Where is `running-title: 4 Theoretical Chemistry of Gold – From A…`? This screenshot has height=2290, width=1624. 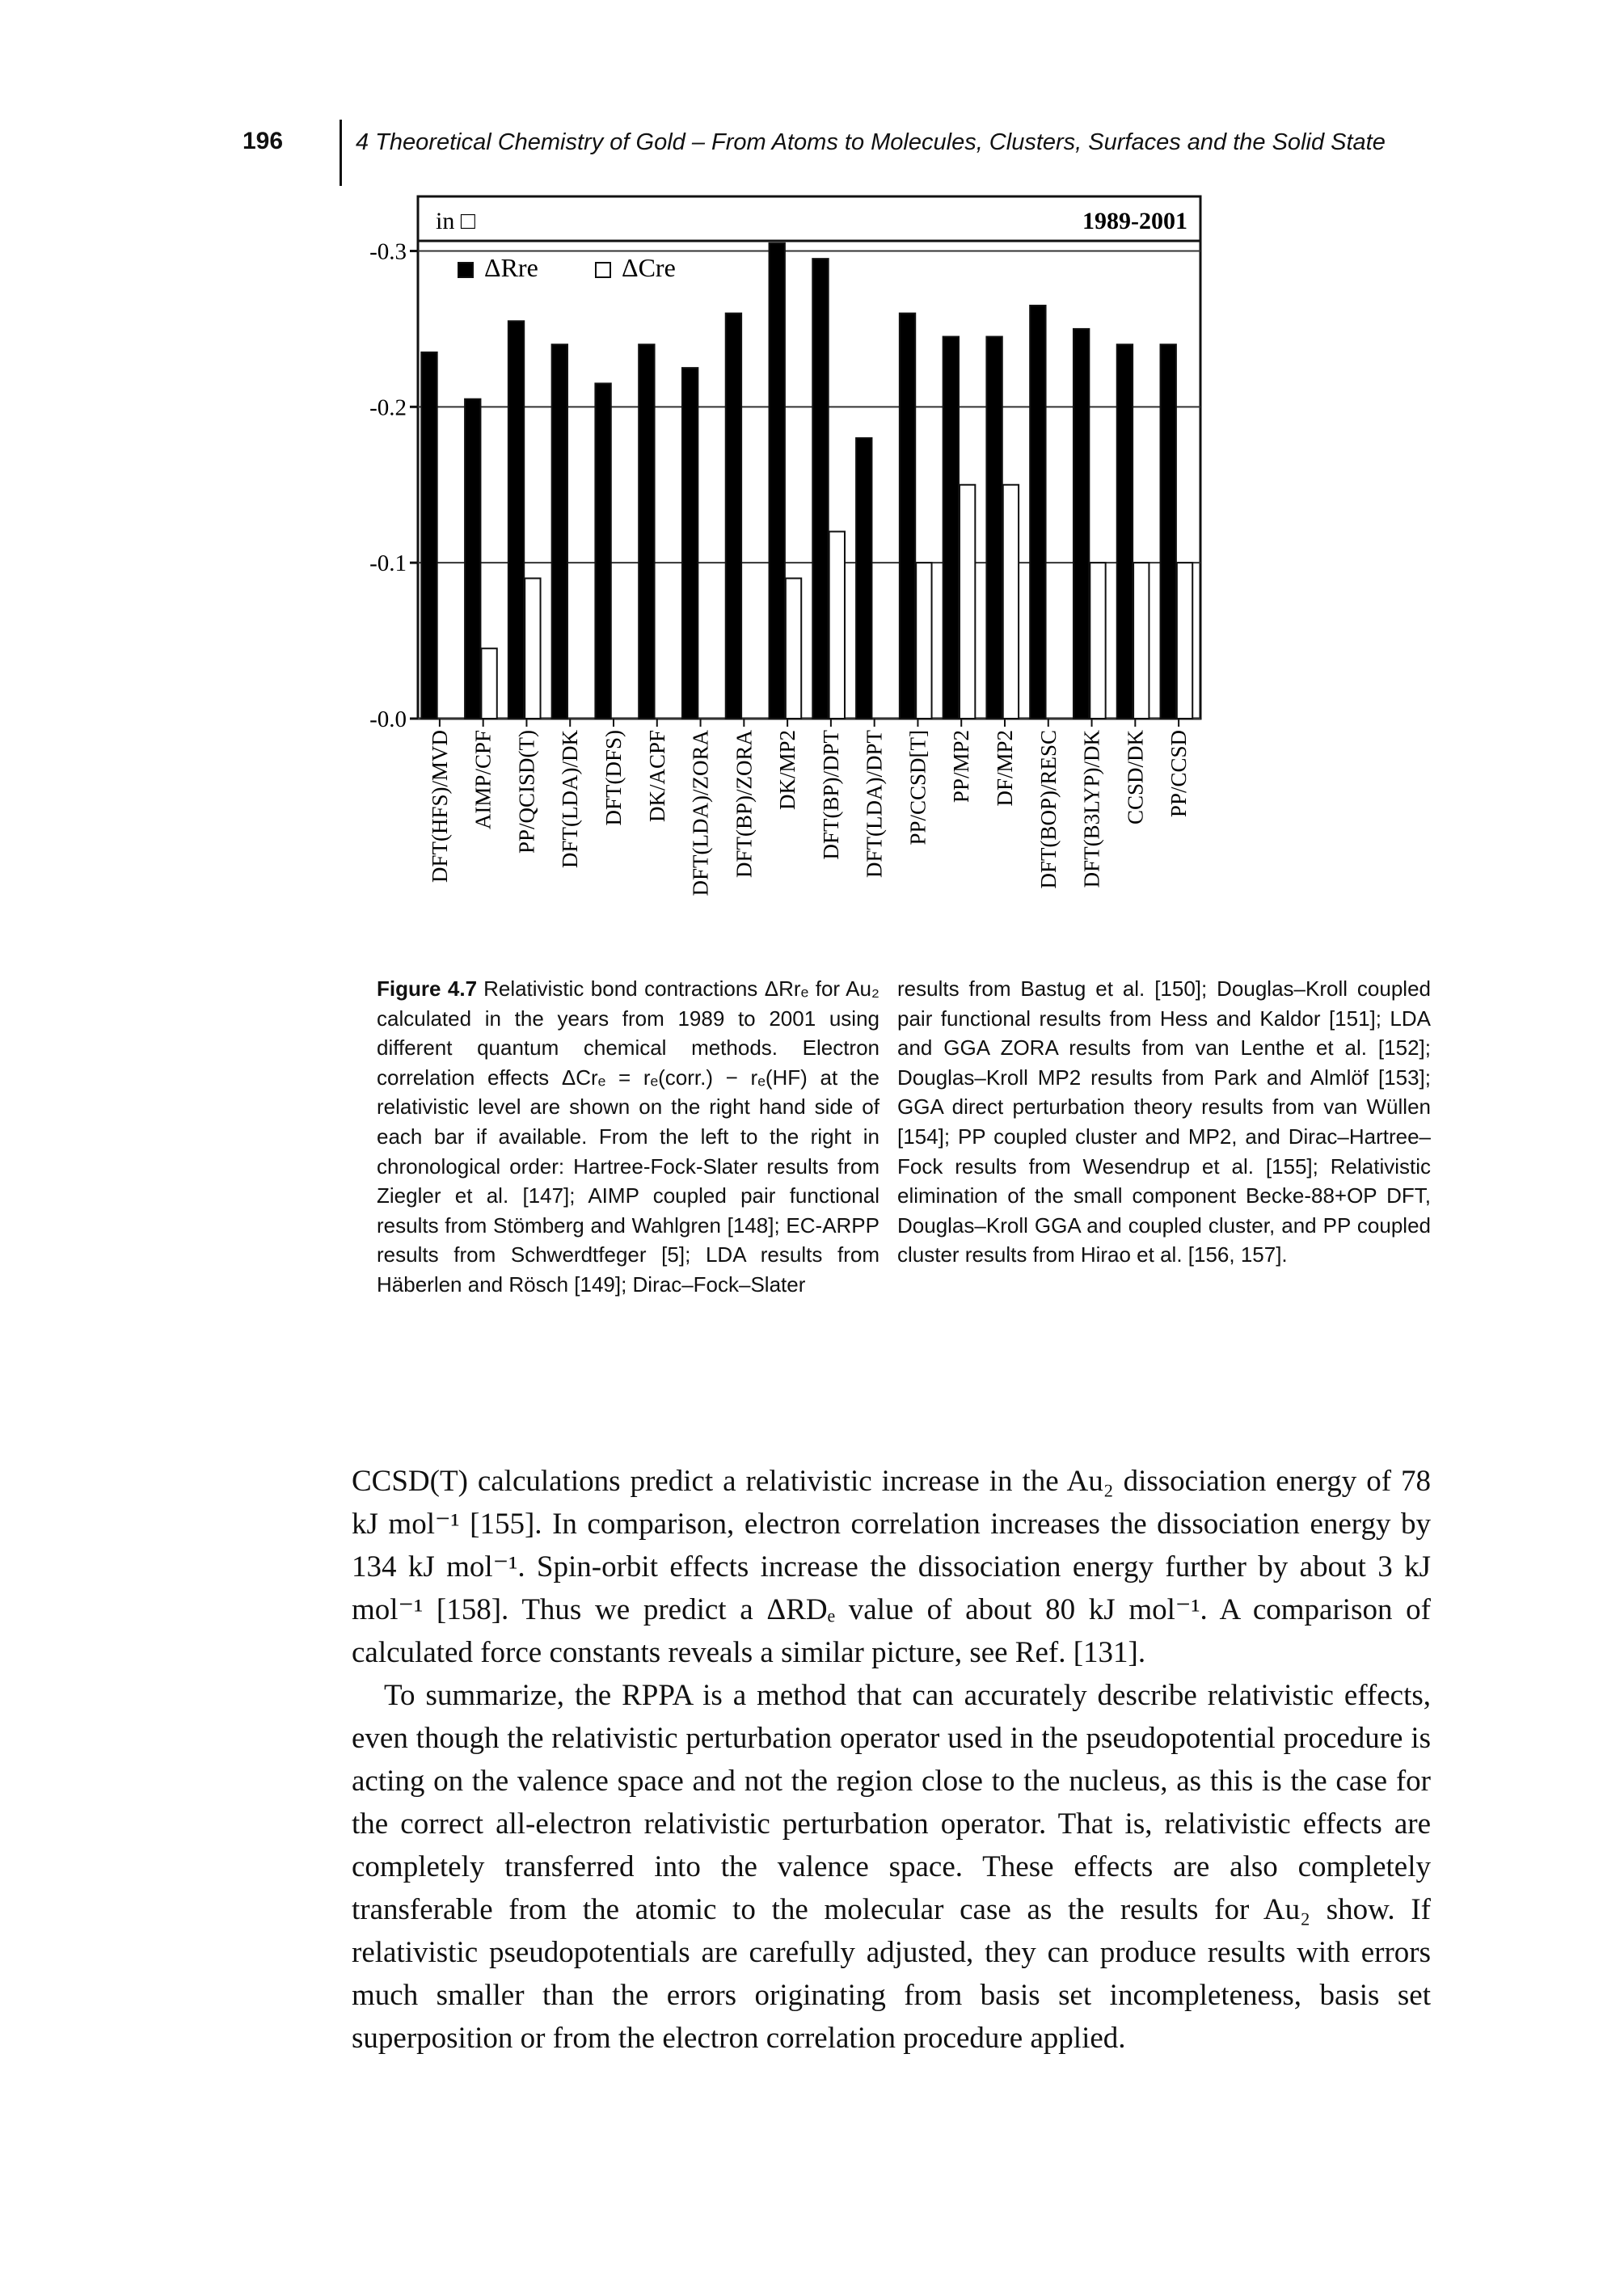 running-title: 4 Theoretical Chemistry of Gold – From A… is located at coordinates (871, 142).